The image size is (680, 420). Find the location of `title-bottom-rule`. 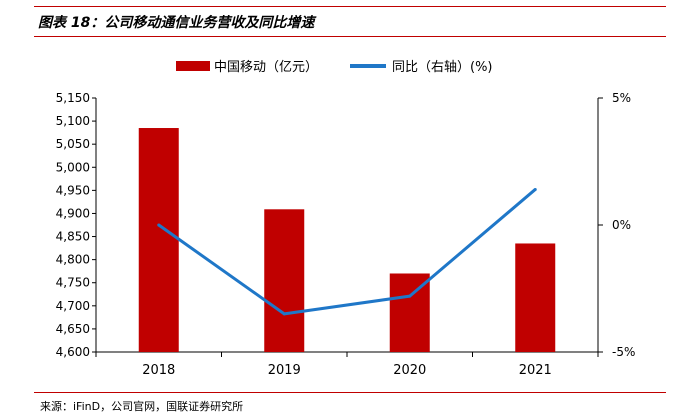

title-bottom-rule is located at coordinates (350, 36).